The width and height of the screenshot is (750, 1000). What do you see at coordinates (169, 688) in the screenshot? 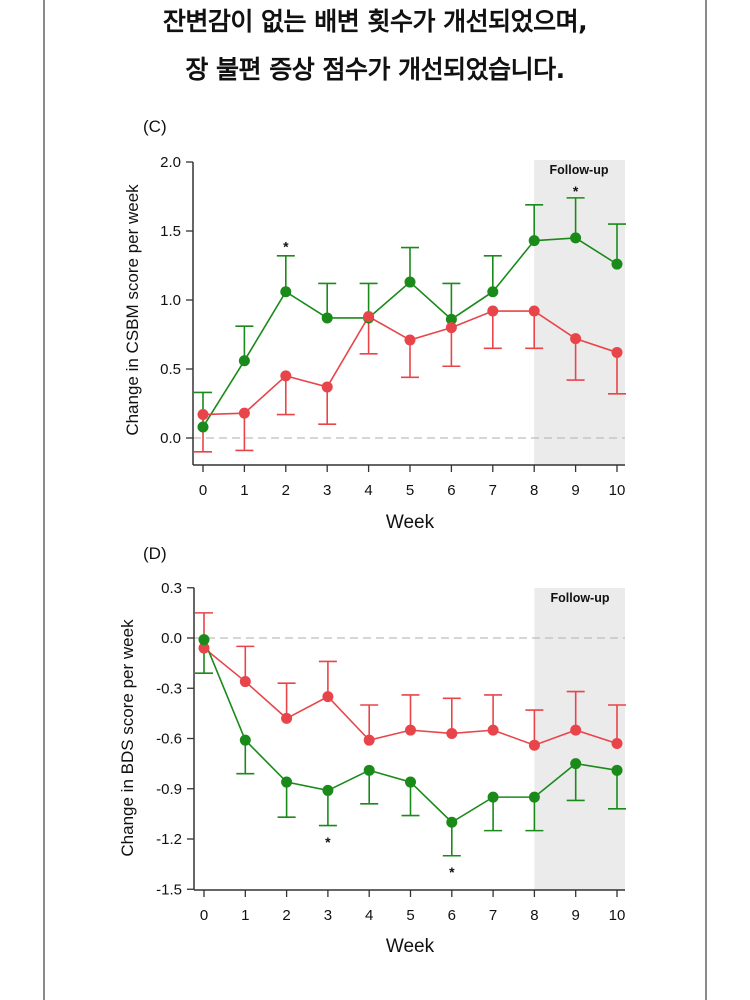
I see `y-tick-label: -0.3` at bounding box center [169, 688].